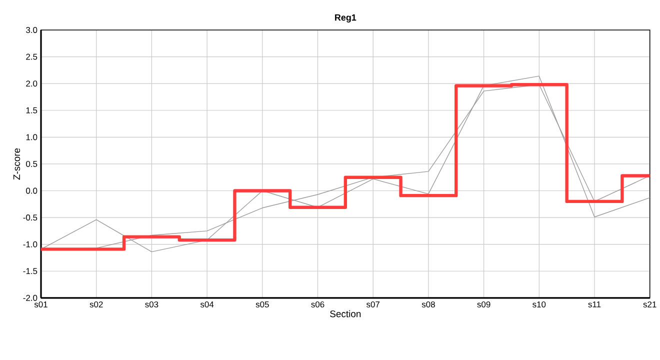  Describe the element at coordinates (32, 57) in the screenshot. I see `y-tick-label: 2.5` at that location.